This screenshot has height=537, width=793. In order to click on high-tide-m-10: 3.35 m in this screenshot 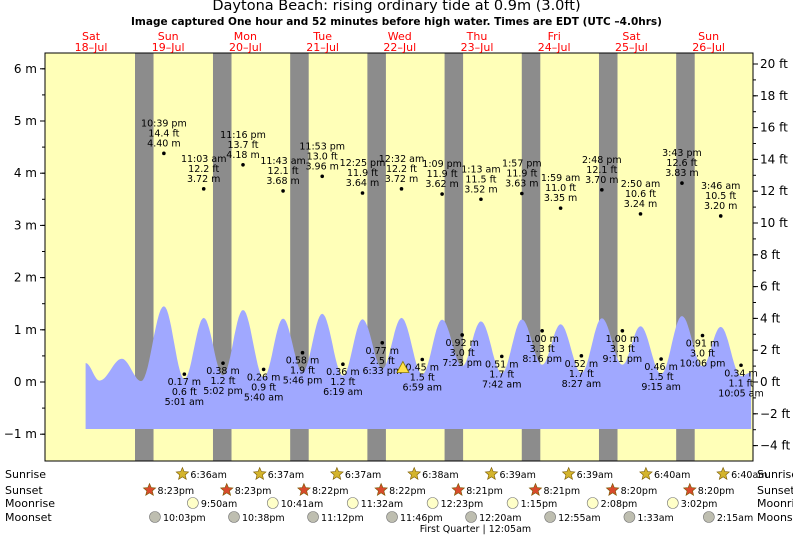, I will do `click(560, 198)`.